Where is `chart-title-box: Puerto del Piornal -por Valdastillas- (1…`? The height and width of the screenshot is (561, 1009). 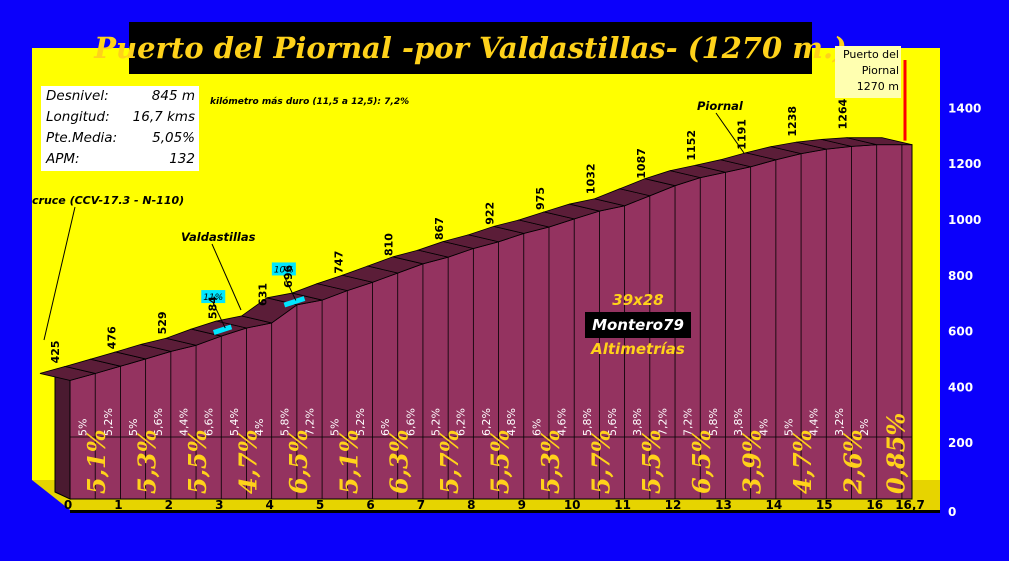
chart-title-box: Puerto del Piornal -por Valdastillas- (1… is located at coordinates (470, 48).